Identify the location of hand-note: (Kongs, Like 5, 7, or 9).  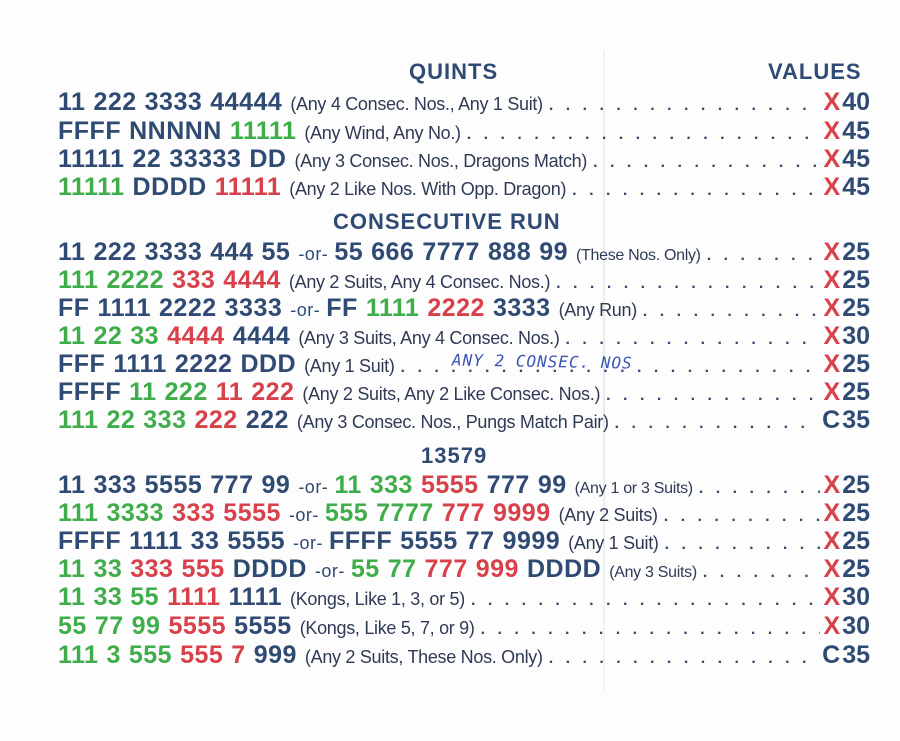
(387, 628).